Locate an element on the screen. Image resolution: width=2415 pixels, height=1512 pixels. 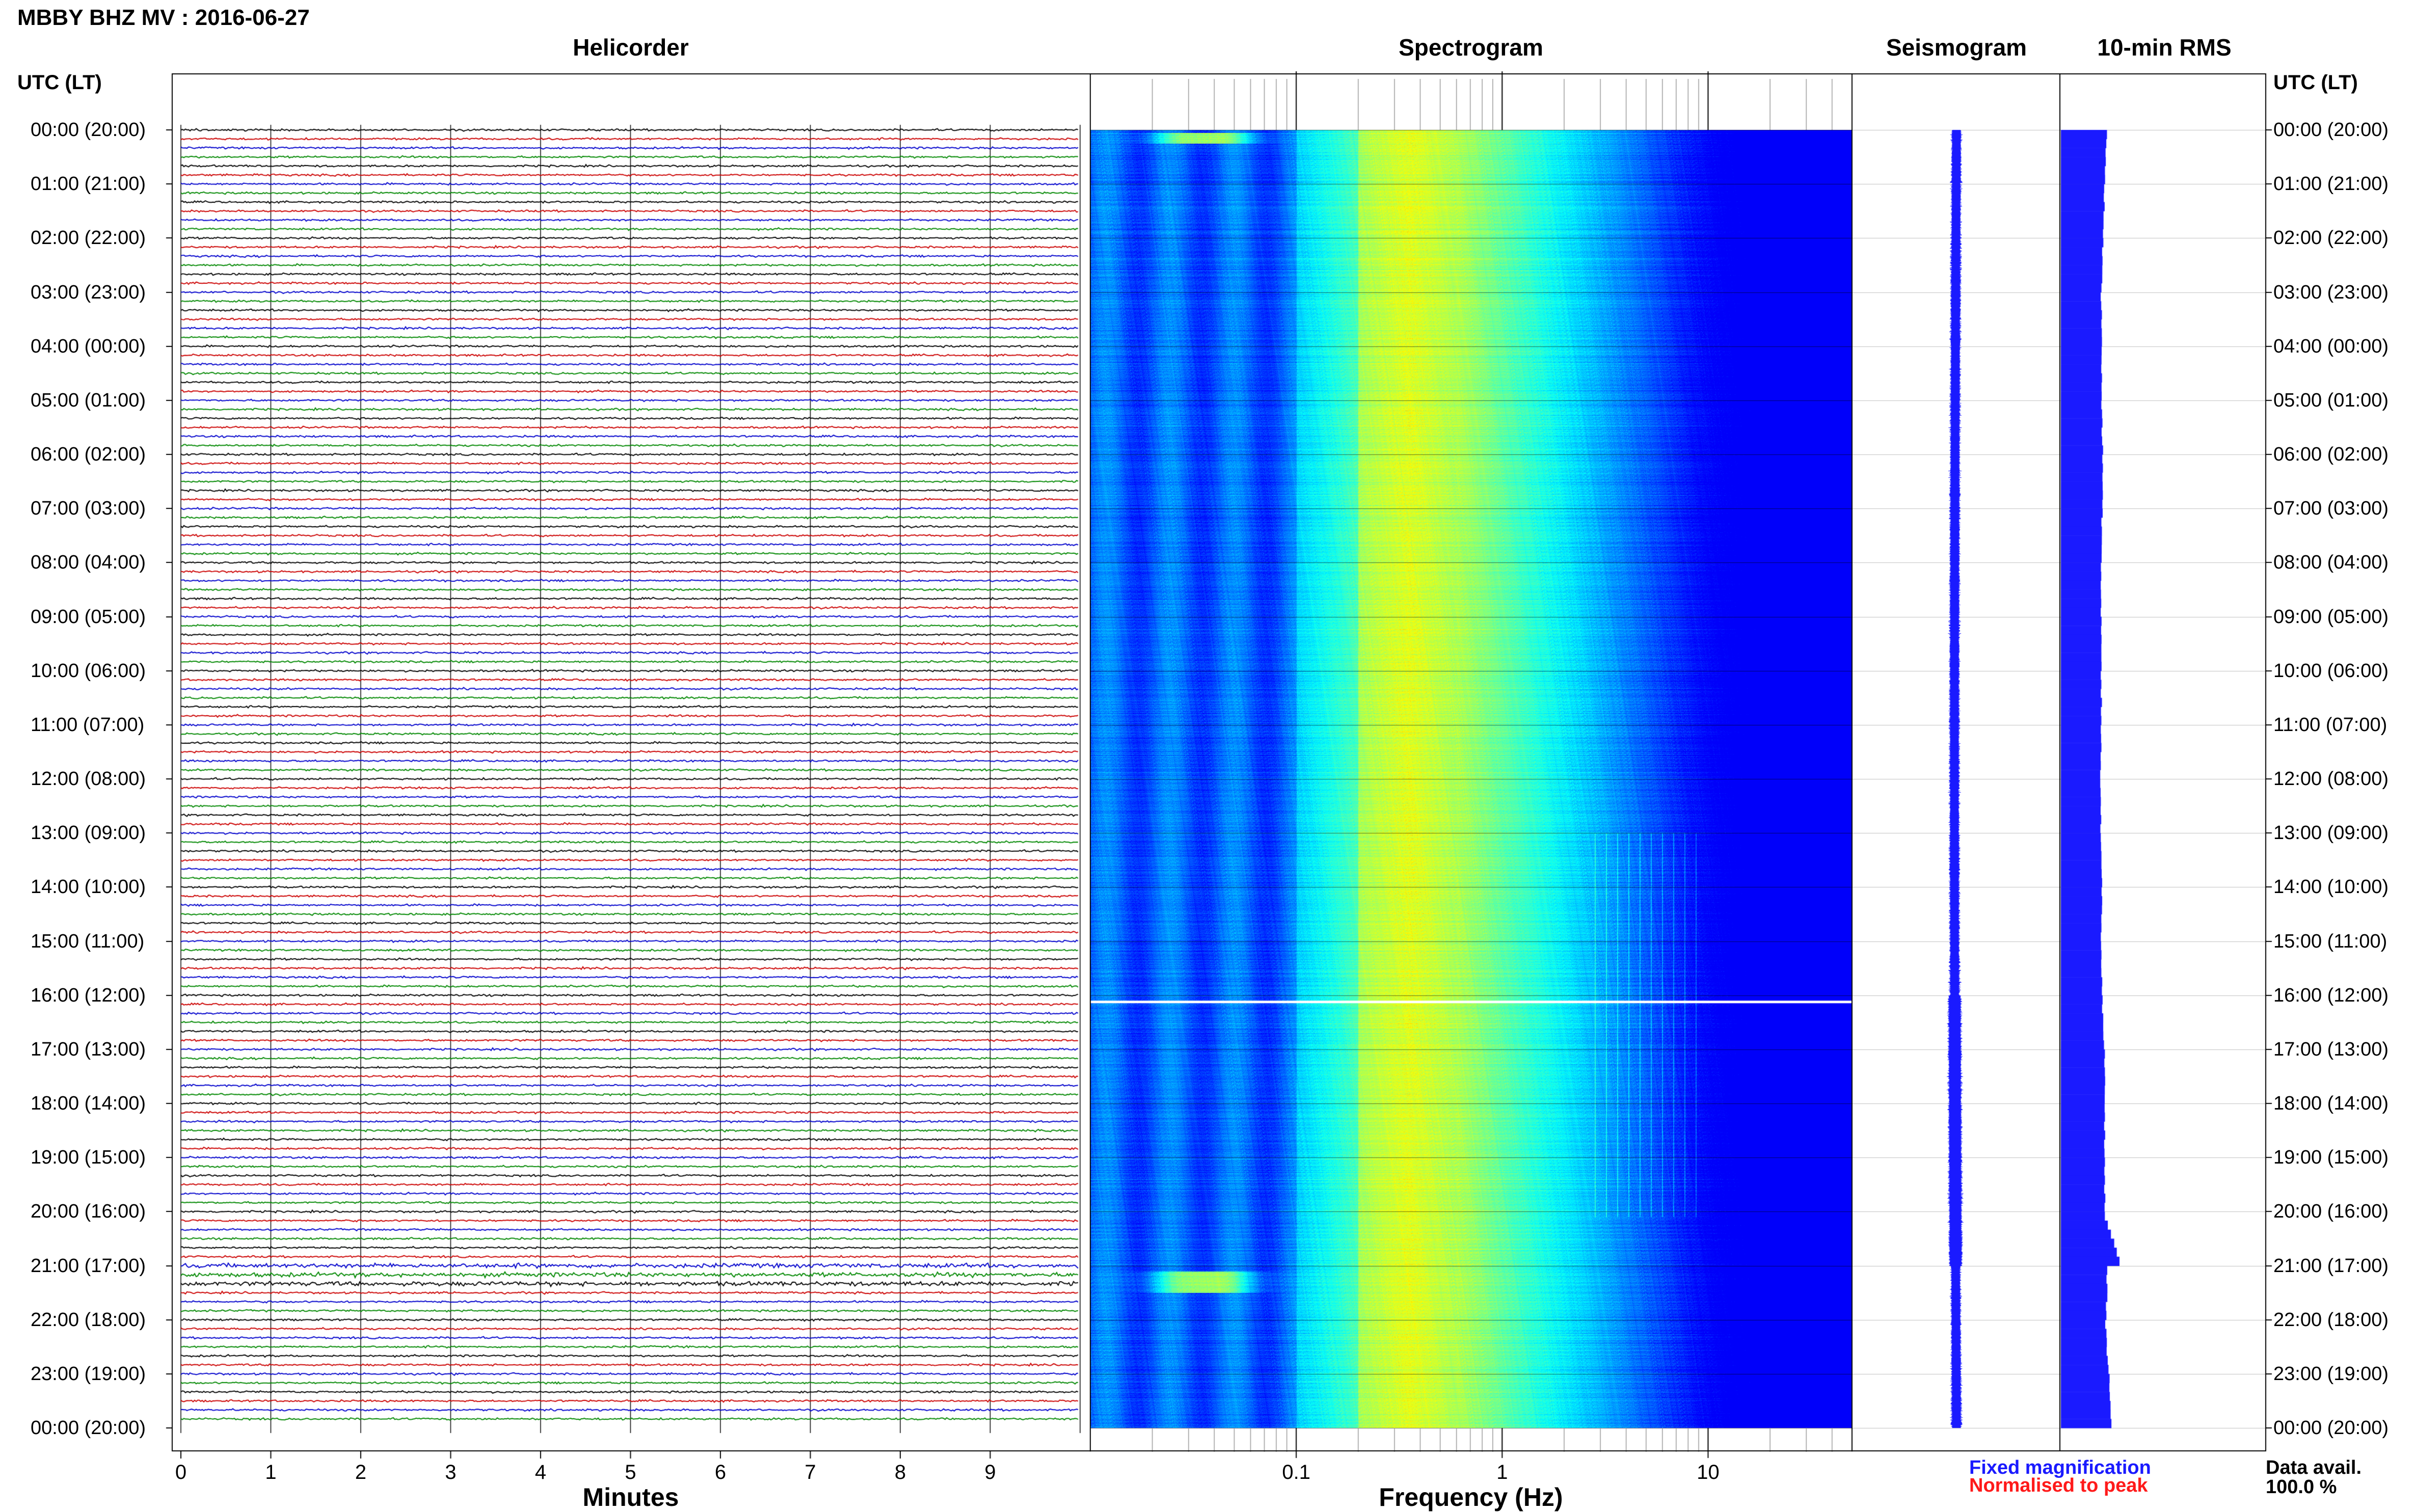
time-label: 10:00 (06:00) is located at coordinates (89, 671).